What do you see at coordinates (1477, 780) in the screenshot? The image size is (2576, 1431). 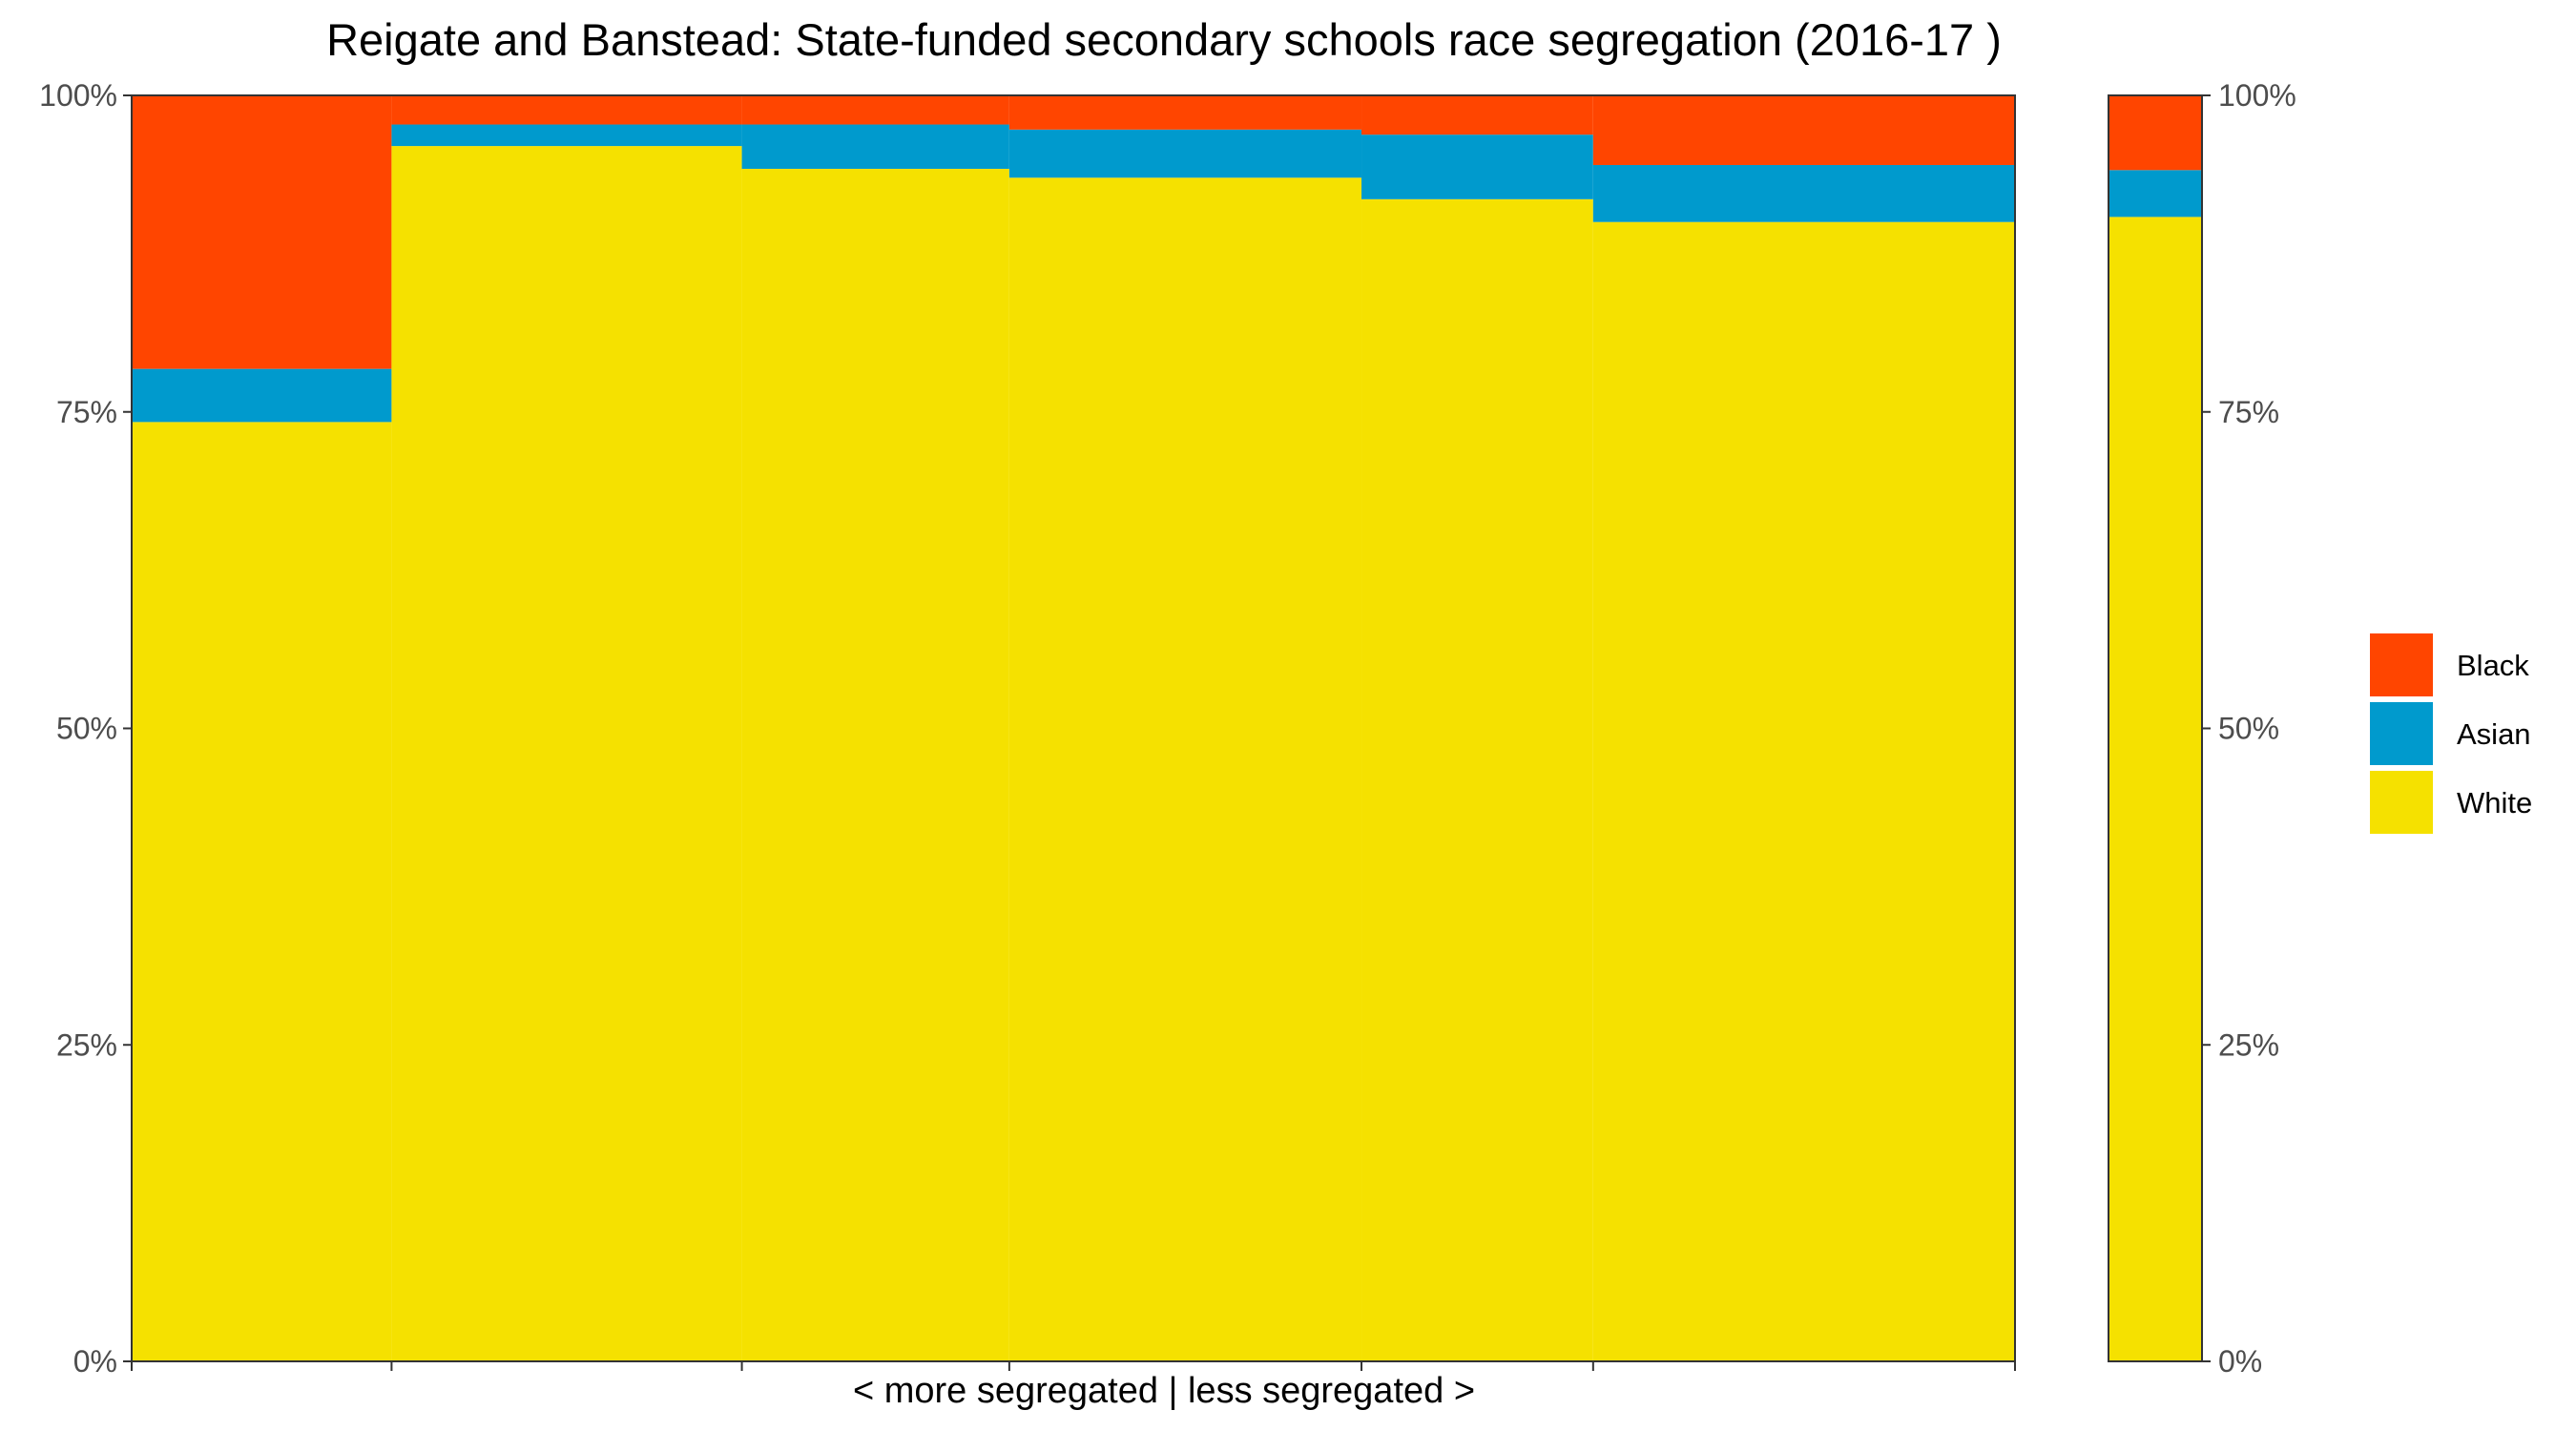 I see `school-5-white-segment` at bounding box center [1477, 780].